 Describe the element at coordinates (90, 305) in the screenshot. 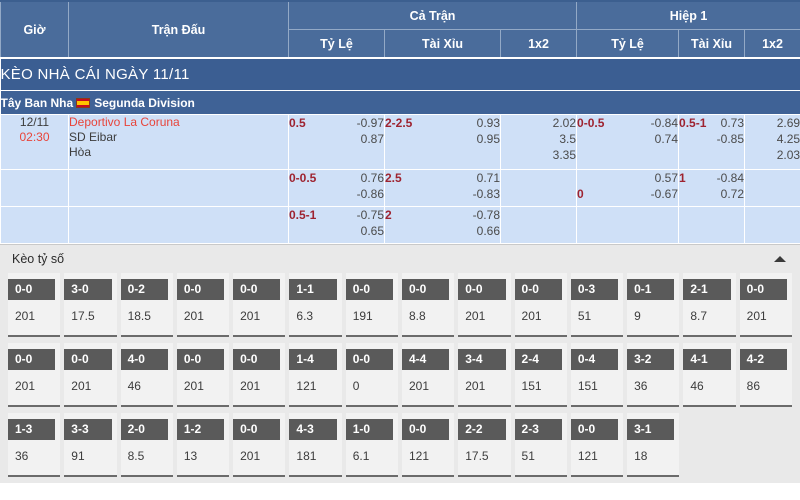

I see `score-odd-cell: 3-0 17.5` at that location.